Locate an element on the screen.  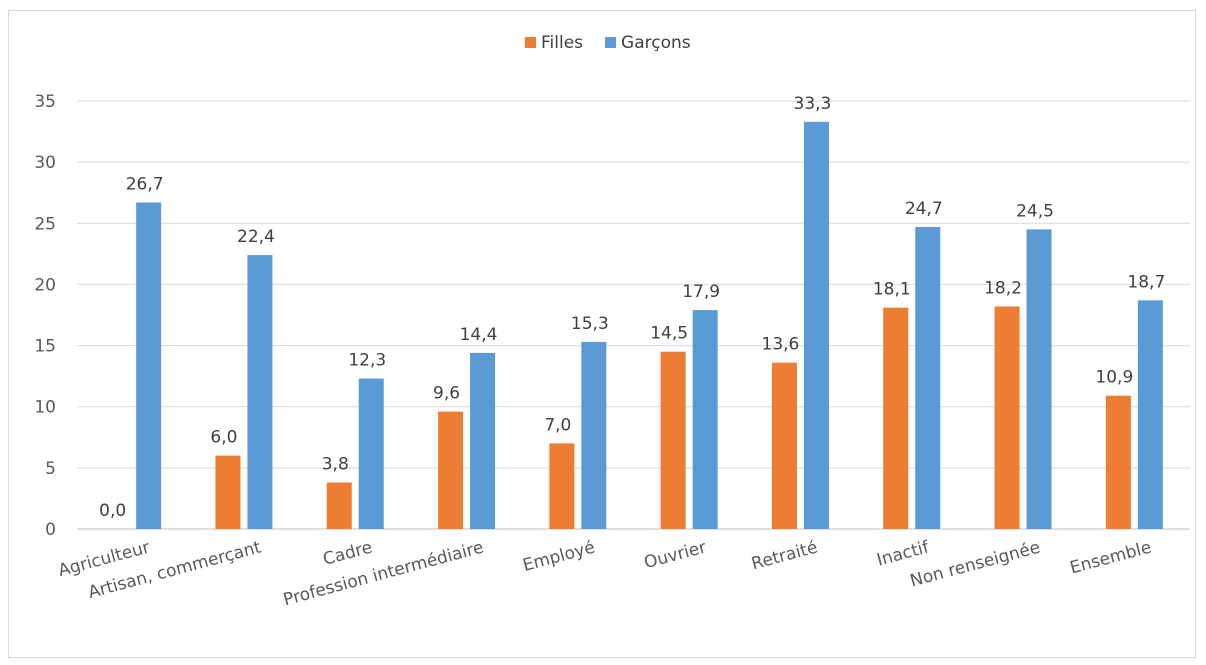
y-axis-ticks: 0 5 10 15 20 25 30 35 is located at coordinates (45, 316).